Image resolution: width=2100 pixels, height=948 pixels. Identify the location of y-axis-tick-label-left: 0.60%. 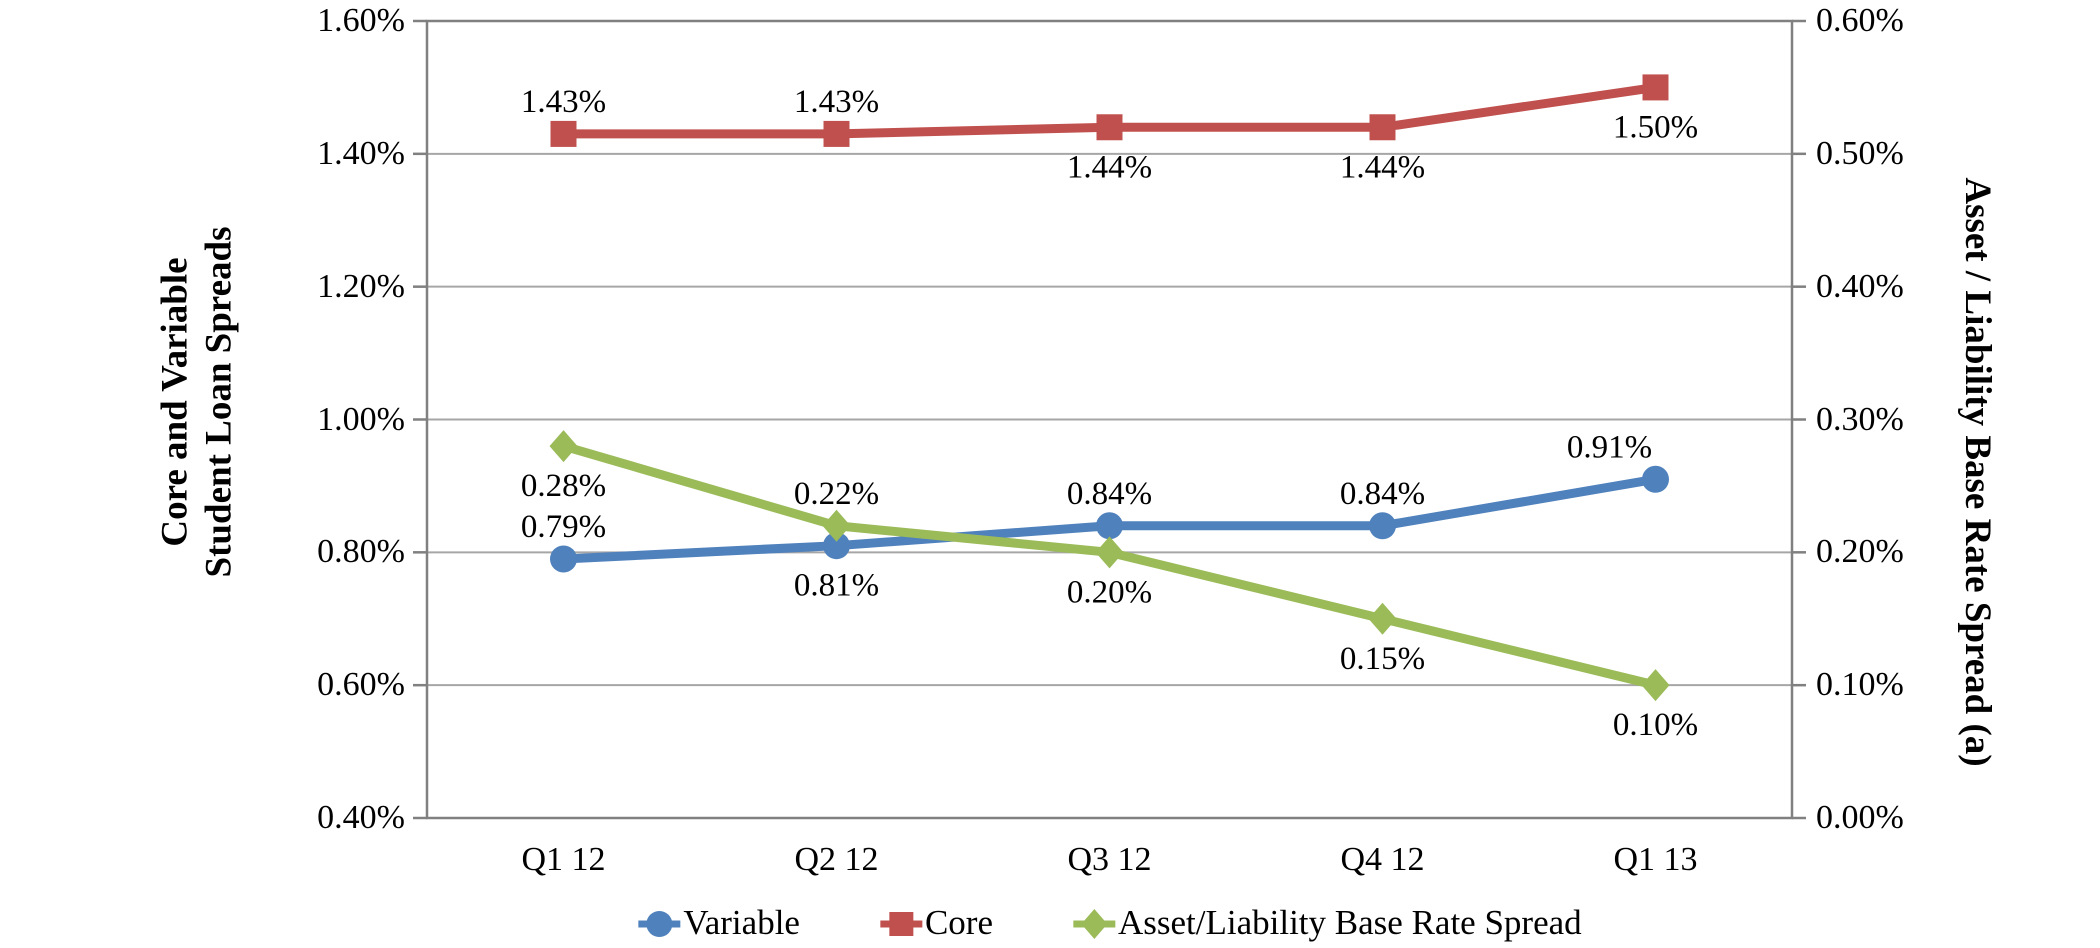
(361, 685).